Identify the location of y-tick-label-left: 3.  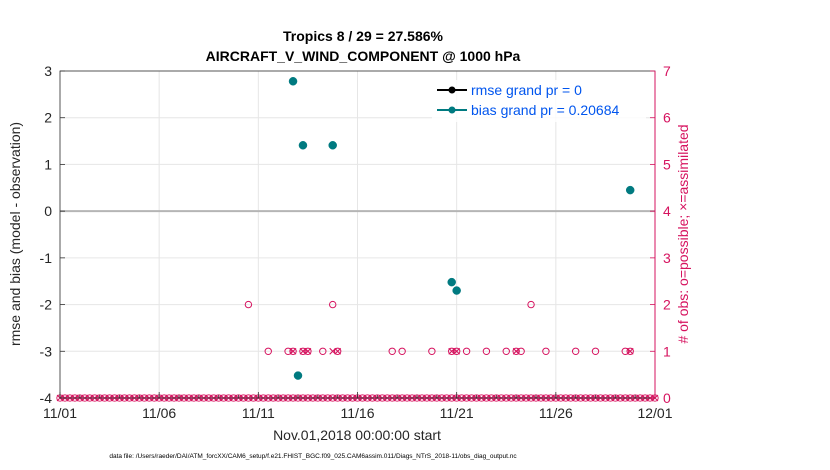
(48, 71).